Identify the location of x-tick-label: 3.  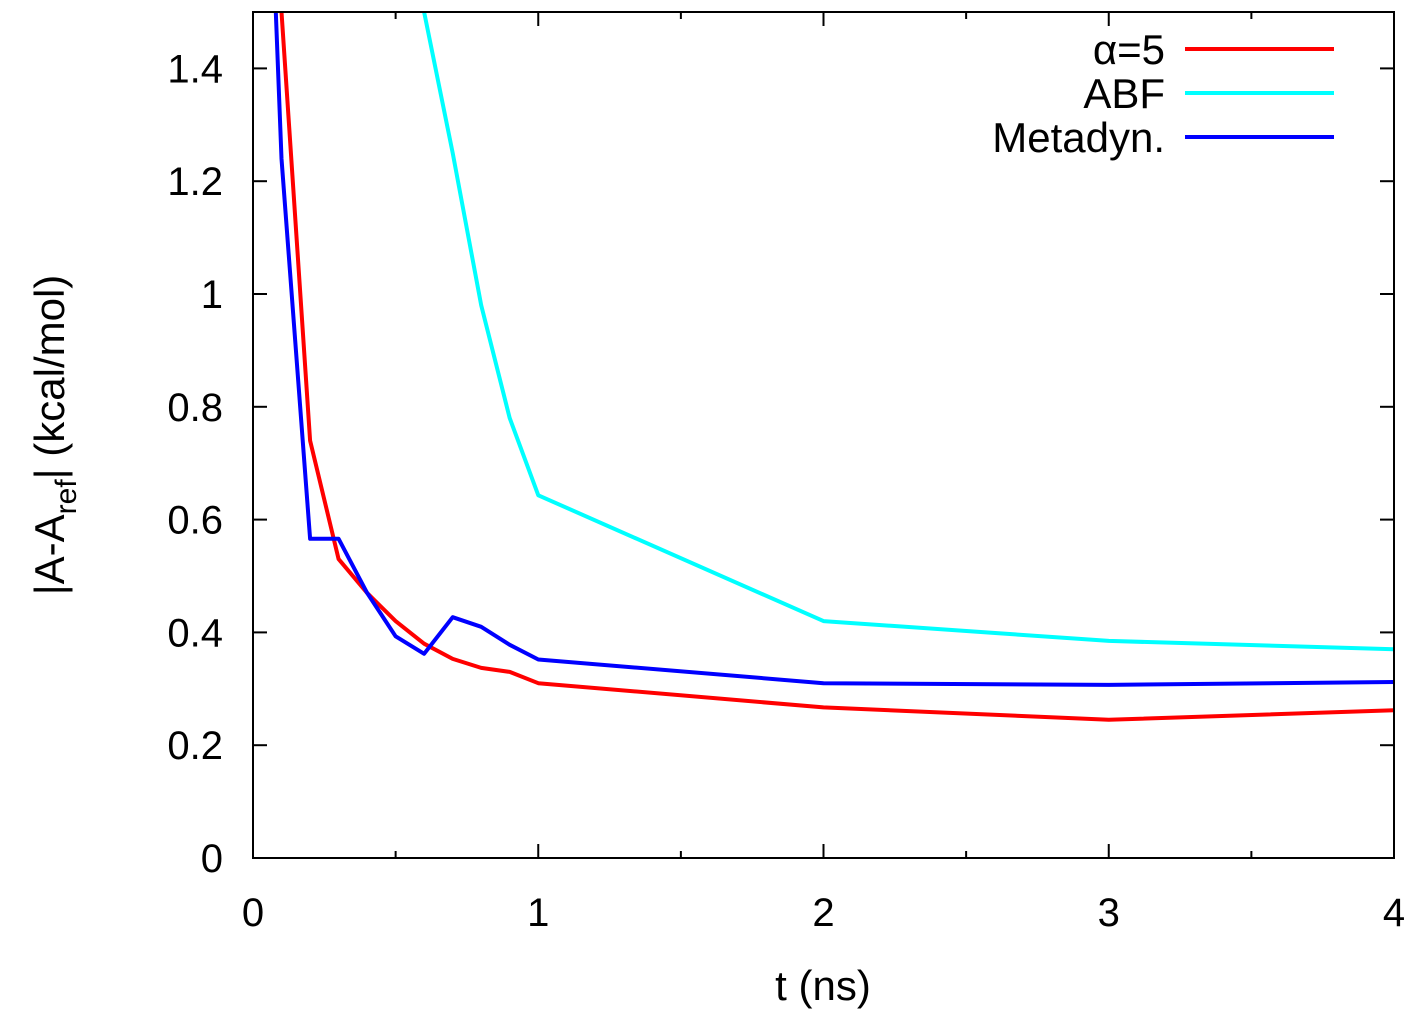
(1109, 913).